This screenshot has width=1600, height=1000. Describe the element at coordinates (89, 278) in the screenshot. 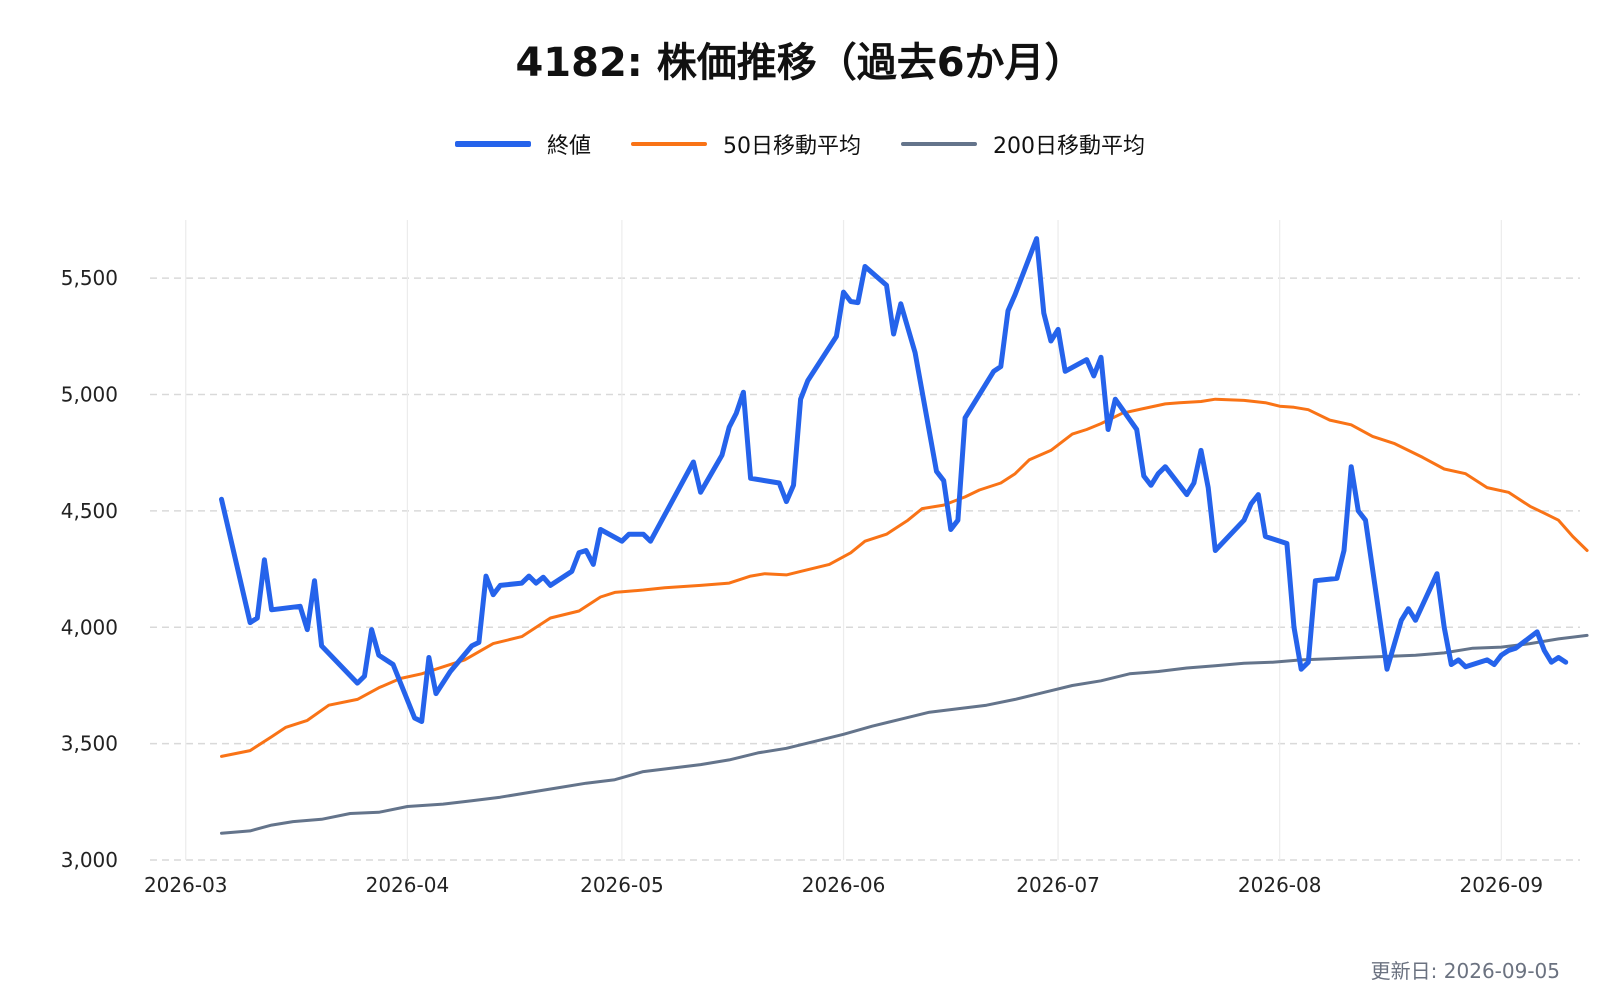

I see `y-tick-label: 5,500` at that location.